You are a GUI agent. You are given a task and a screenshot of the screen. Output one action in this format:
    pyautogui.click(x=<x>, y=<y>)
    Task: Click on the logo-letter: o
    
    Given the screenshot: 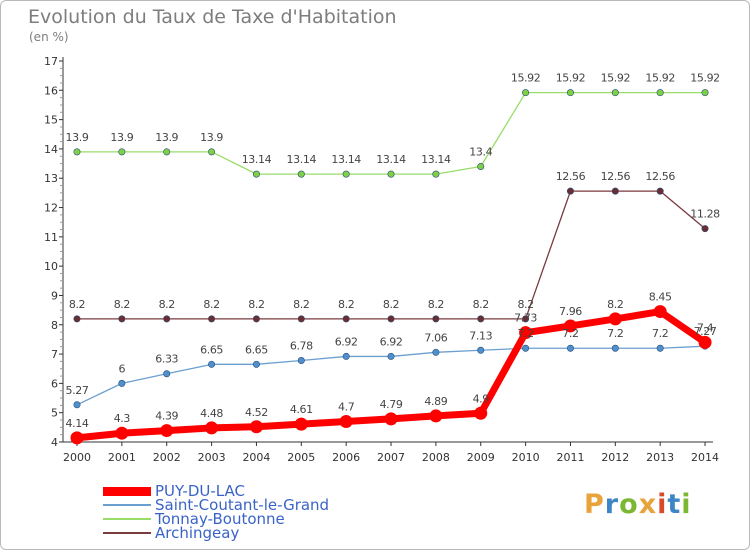 What is the action you would take?
    pyautogui.click(x=629, y=504)
    